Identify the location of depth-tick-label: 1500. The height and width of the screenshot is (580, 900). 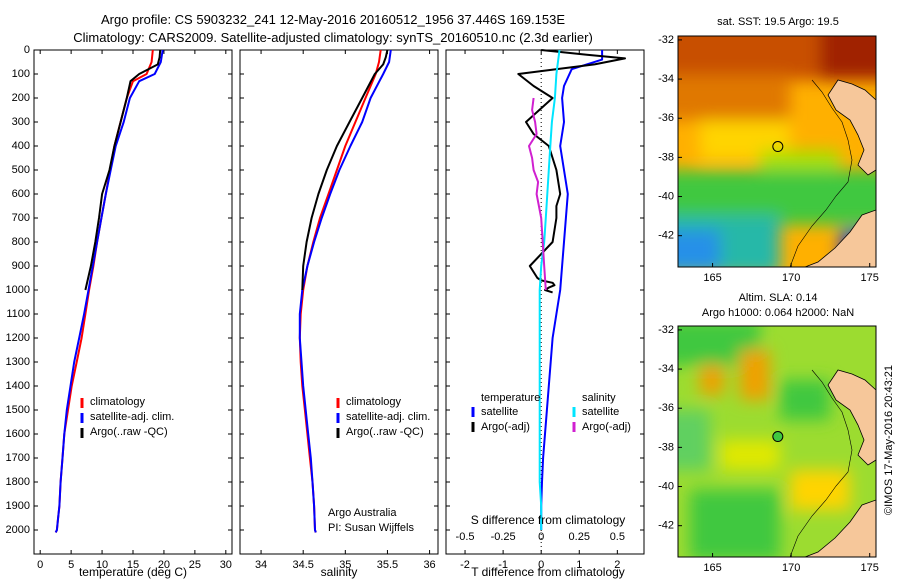
(18, 410).